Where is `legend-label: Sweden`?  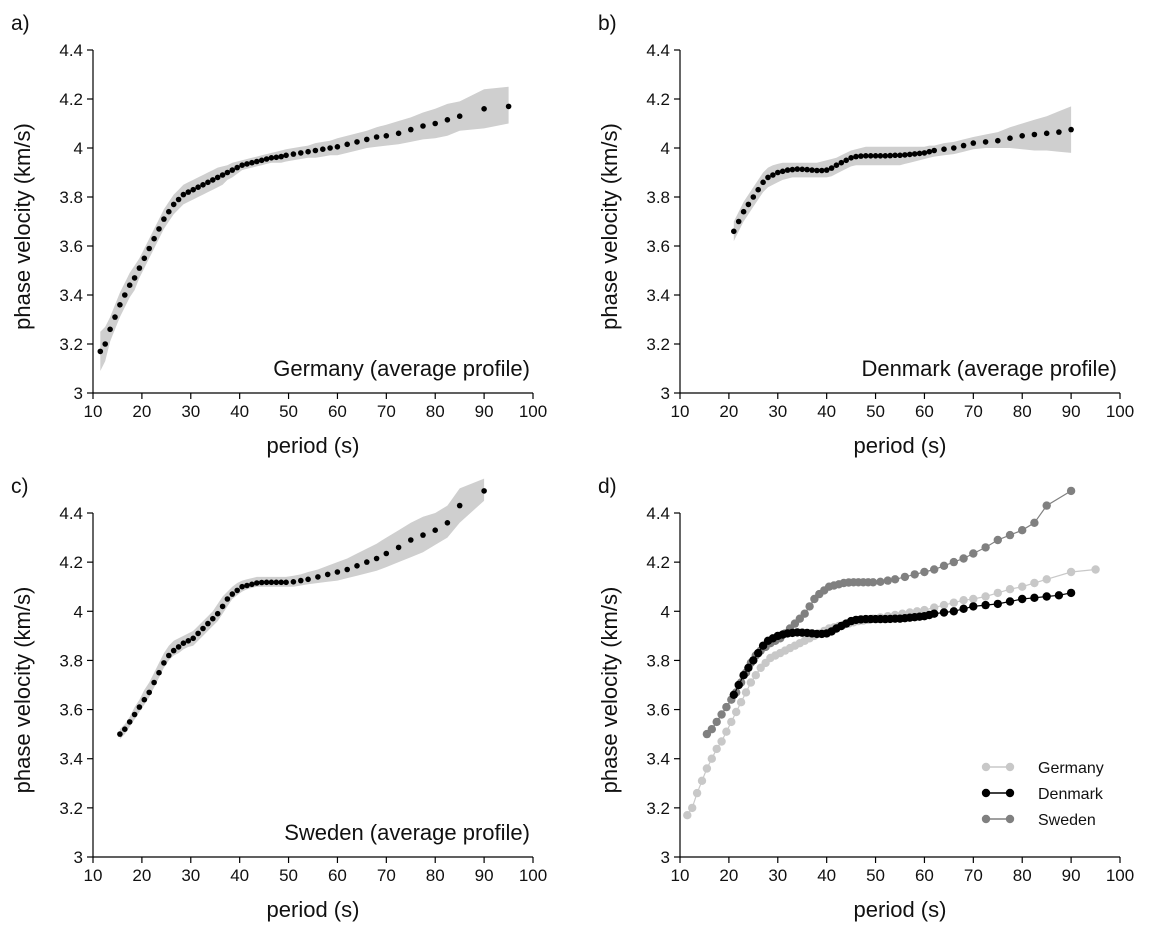 legend-label: Sweden is located at coordinates (1067, 820).